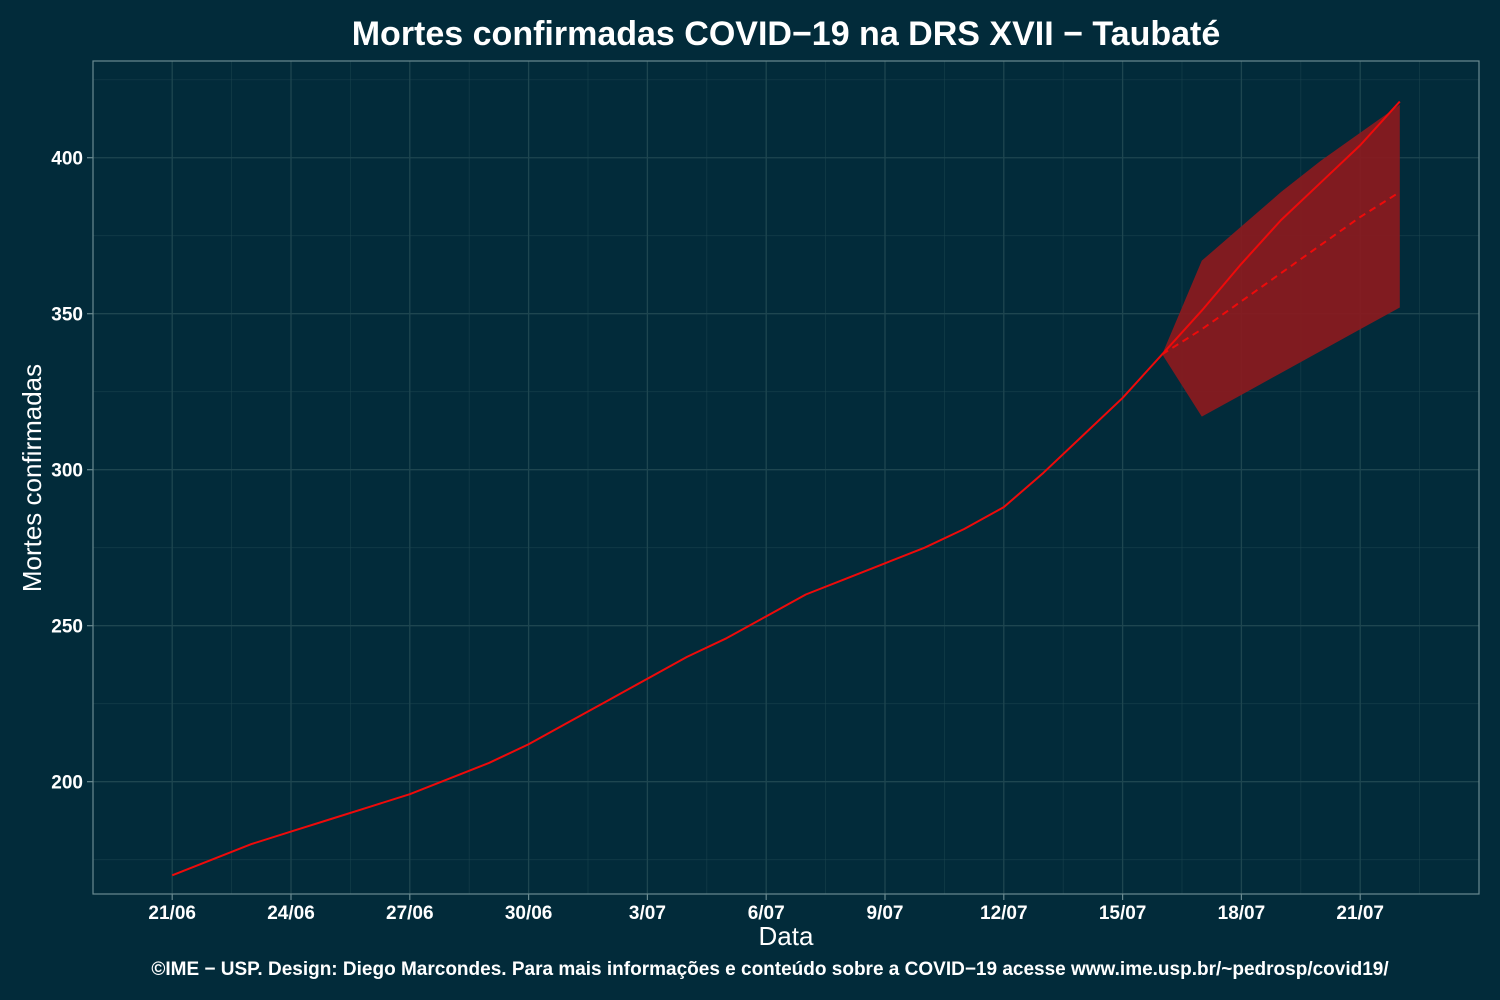  I want to click on forecast-band-layer, so click(1281, 260).